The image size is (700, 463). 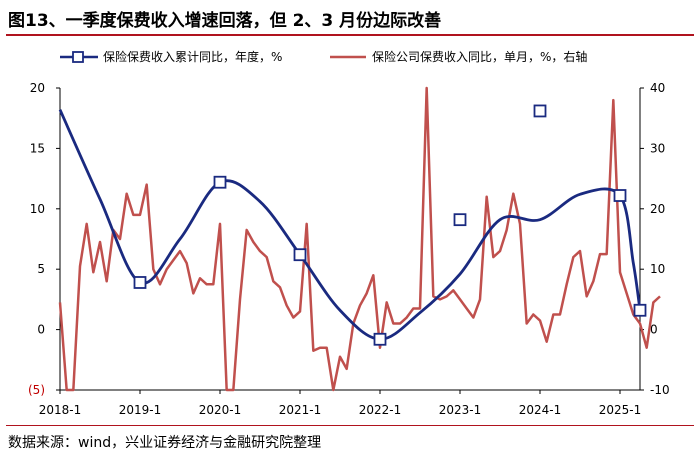 What do you see at coordinates (37, 209) in the screenshot?
I see `y-tick-label-left: 10` at bounding box center [37, 209].